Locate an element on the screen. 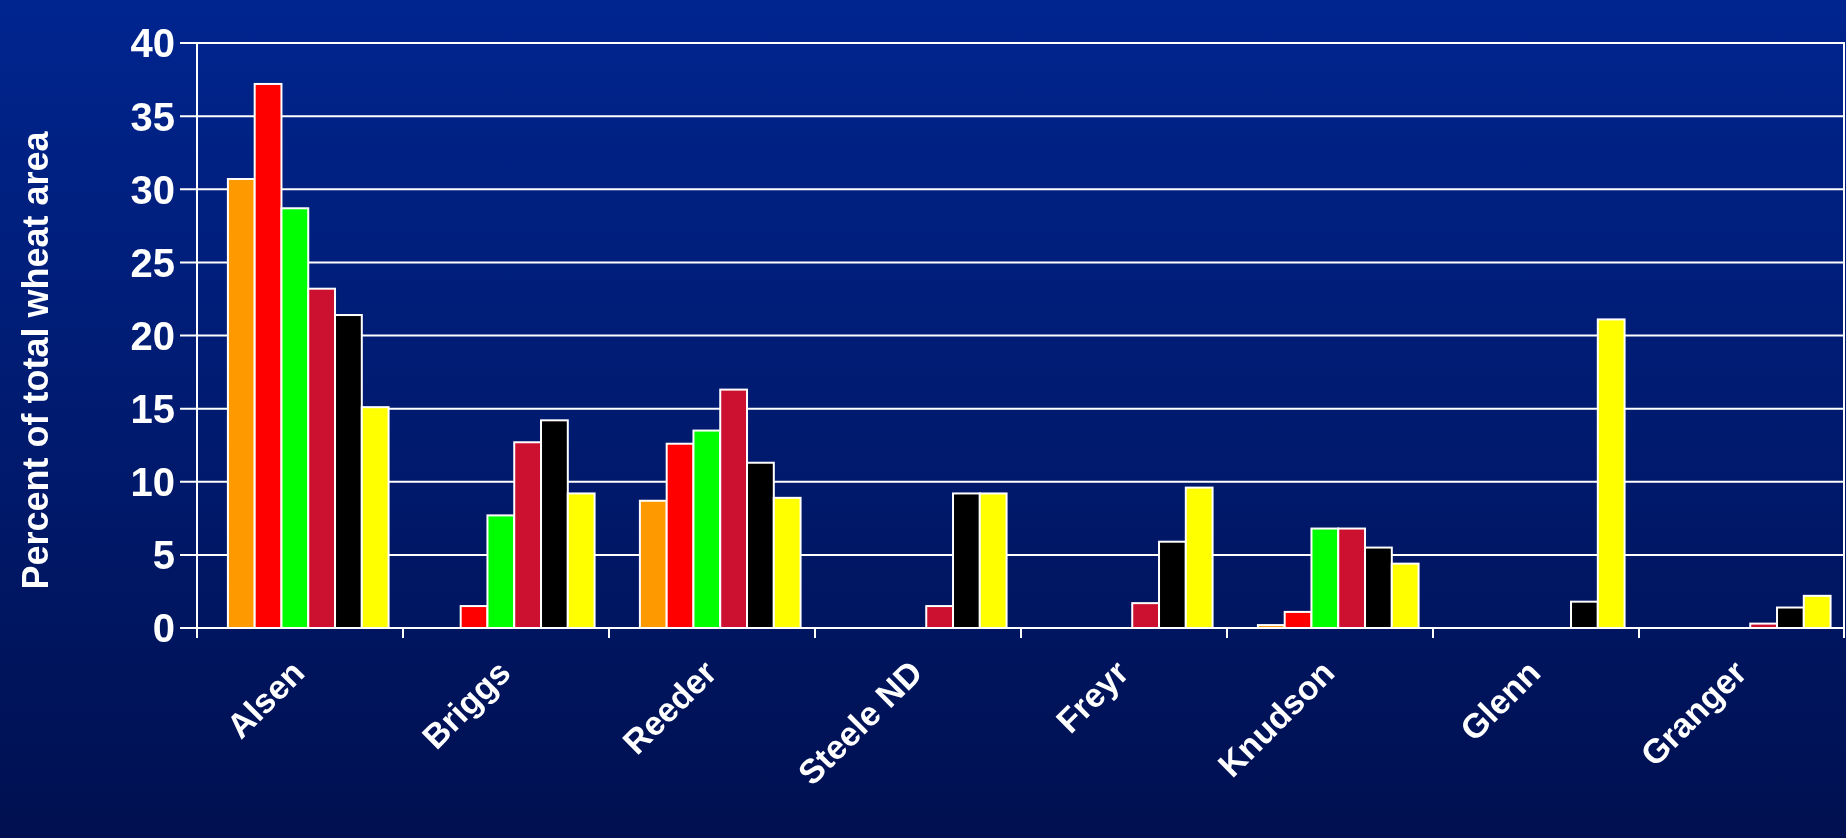  y-tick-label: 30 is located at coordinates (152, 189).